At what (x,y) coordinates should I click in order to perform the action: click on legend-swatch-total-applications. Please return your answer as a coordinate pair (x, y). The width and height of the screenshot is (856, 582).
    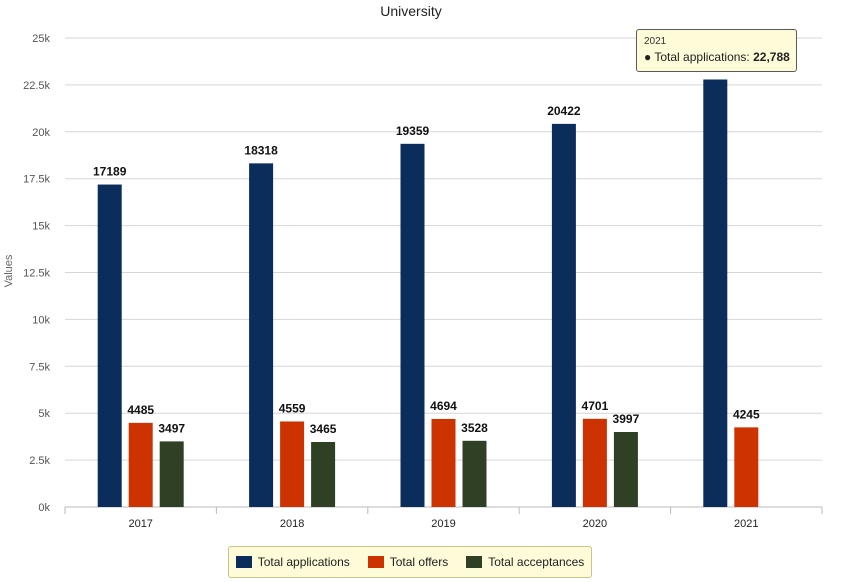
    Looking at the image, I should click on (243, 562).